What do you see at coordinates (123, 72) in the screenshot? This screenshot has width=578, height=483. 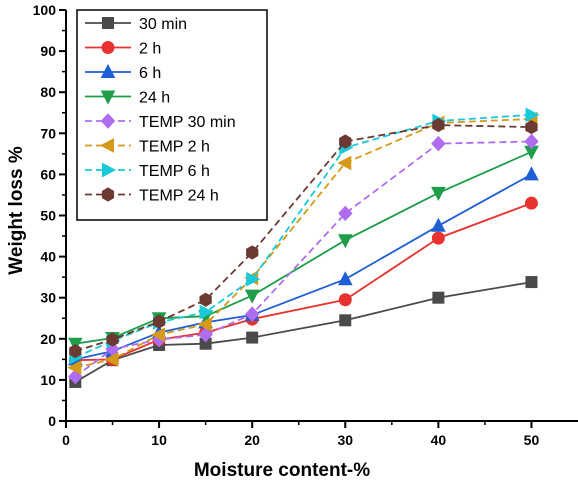 I see `legend-item-6-h: 6 h` at bounding box center [123, 72].